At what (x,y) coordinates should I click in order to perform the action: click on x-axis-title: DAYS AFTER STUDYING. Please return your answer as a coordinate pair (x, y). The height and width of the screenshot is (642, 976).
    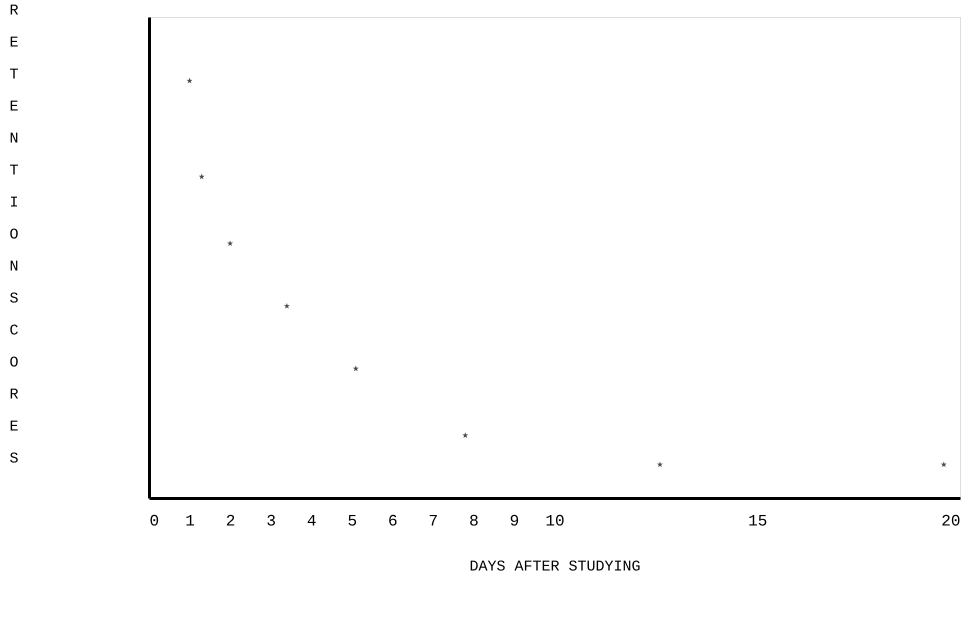
    Looking at the image, I should click on (555, 567).